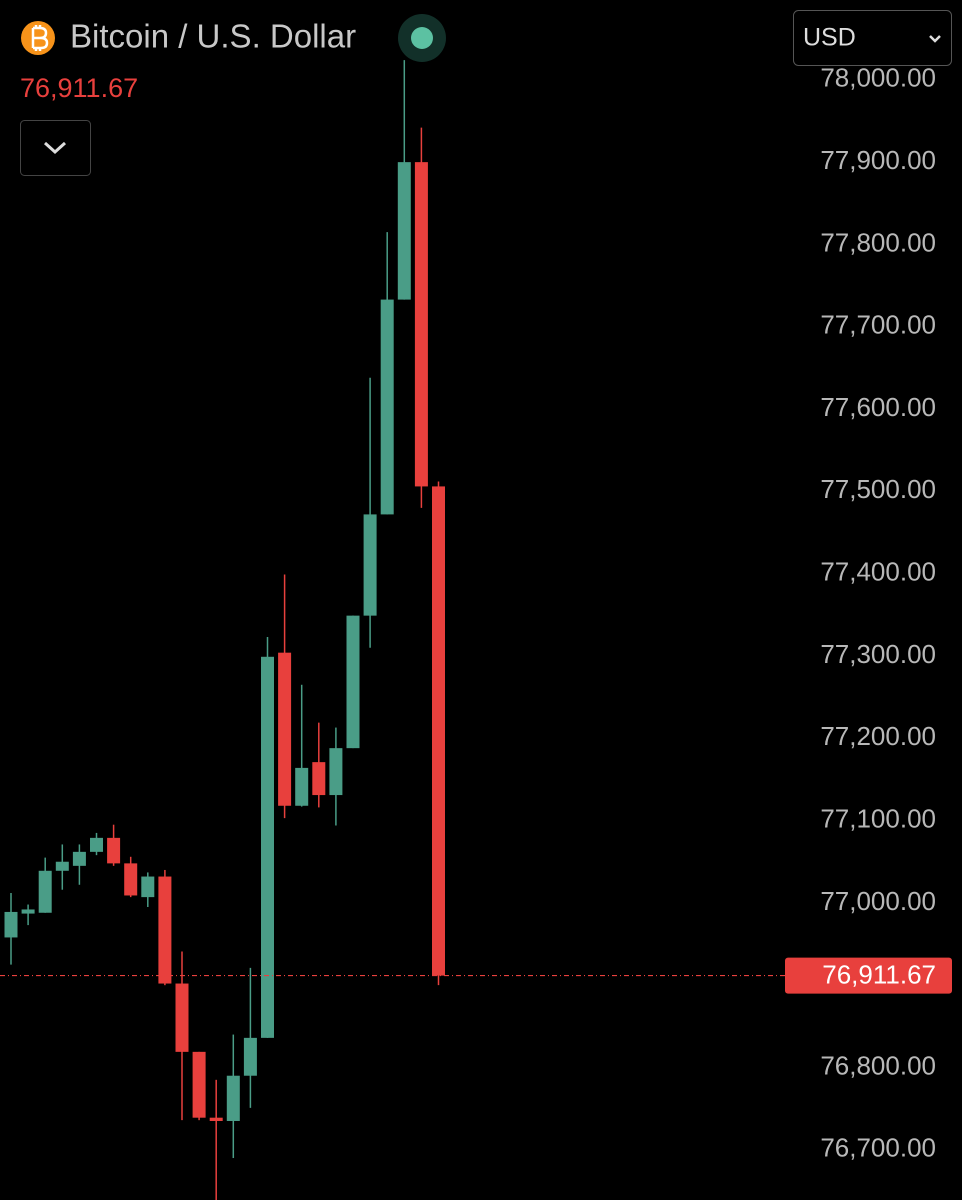 The width and height of the screenshot is (962, 1200). What do you see at coordinates (878, 325) in the screenshot?
I see `y-tick-label: 77,700.00` at bounding box center [878, 325].